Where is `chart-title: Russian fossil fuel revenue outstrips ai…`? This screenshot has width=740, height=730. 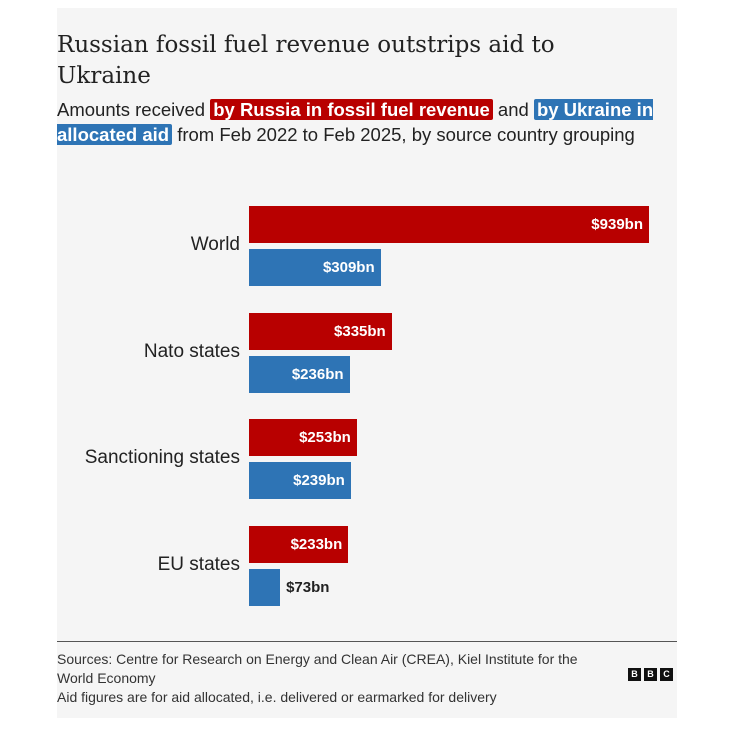 chart-title: Russian fossil fuel revenue outstrips ai… is located at coordinates (306, 60).